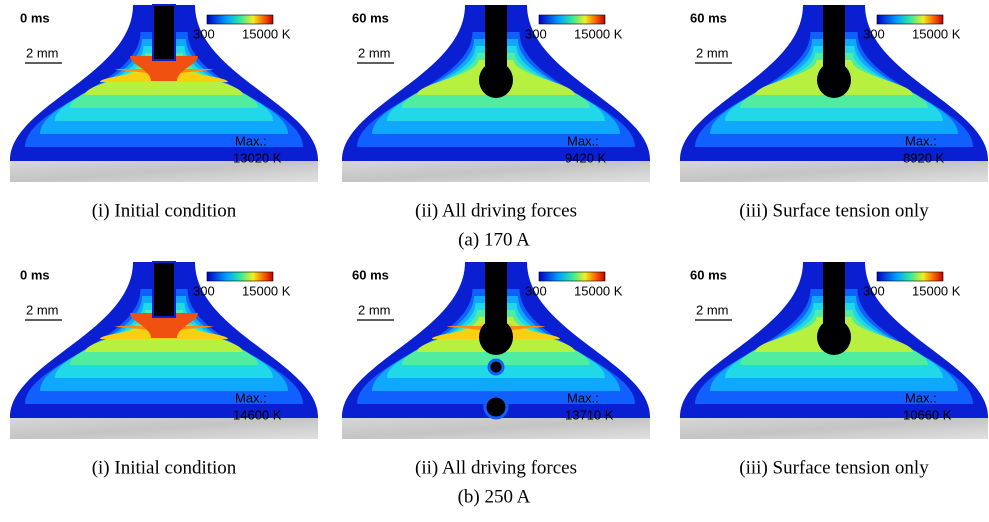 Image resolution: width=989 pixels, height=522 pixels. Describe the element at coordinates (494, 496) in the screenshot. I see `row-caption: (b) 250 A` at that location.